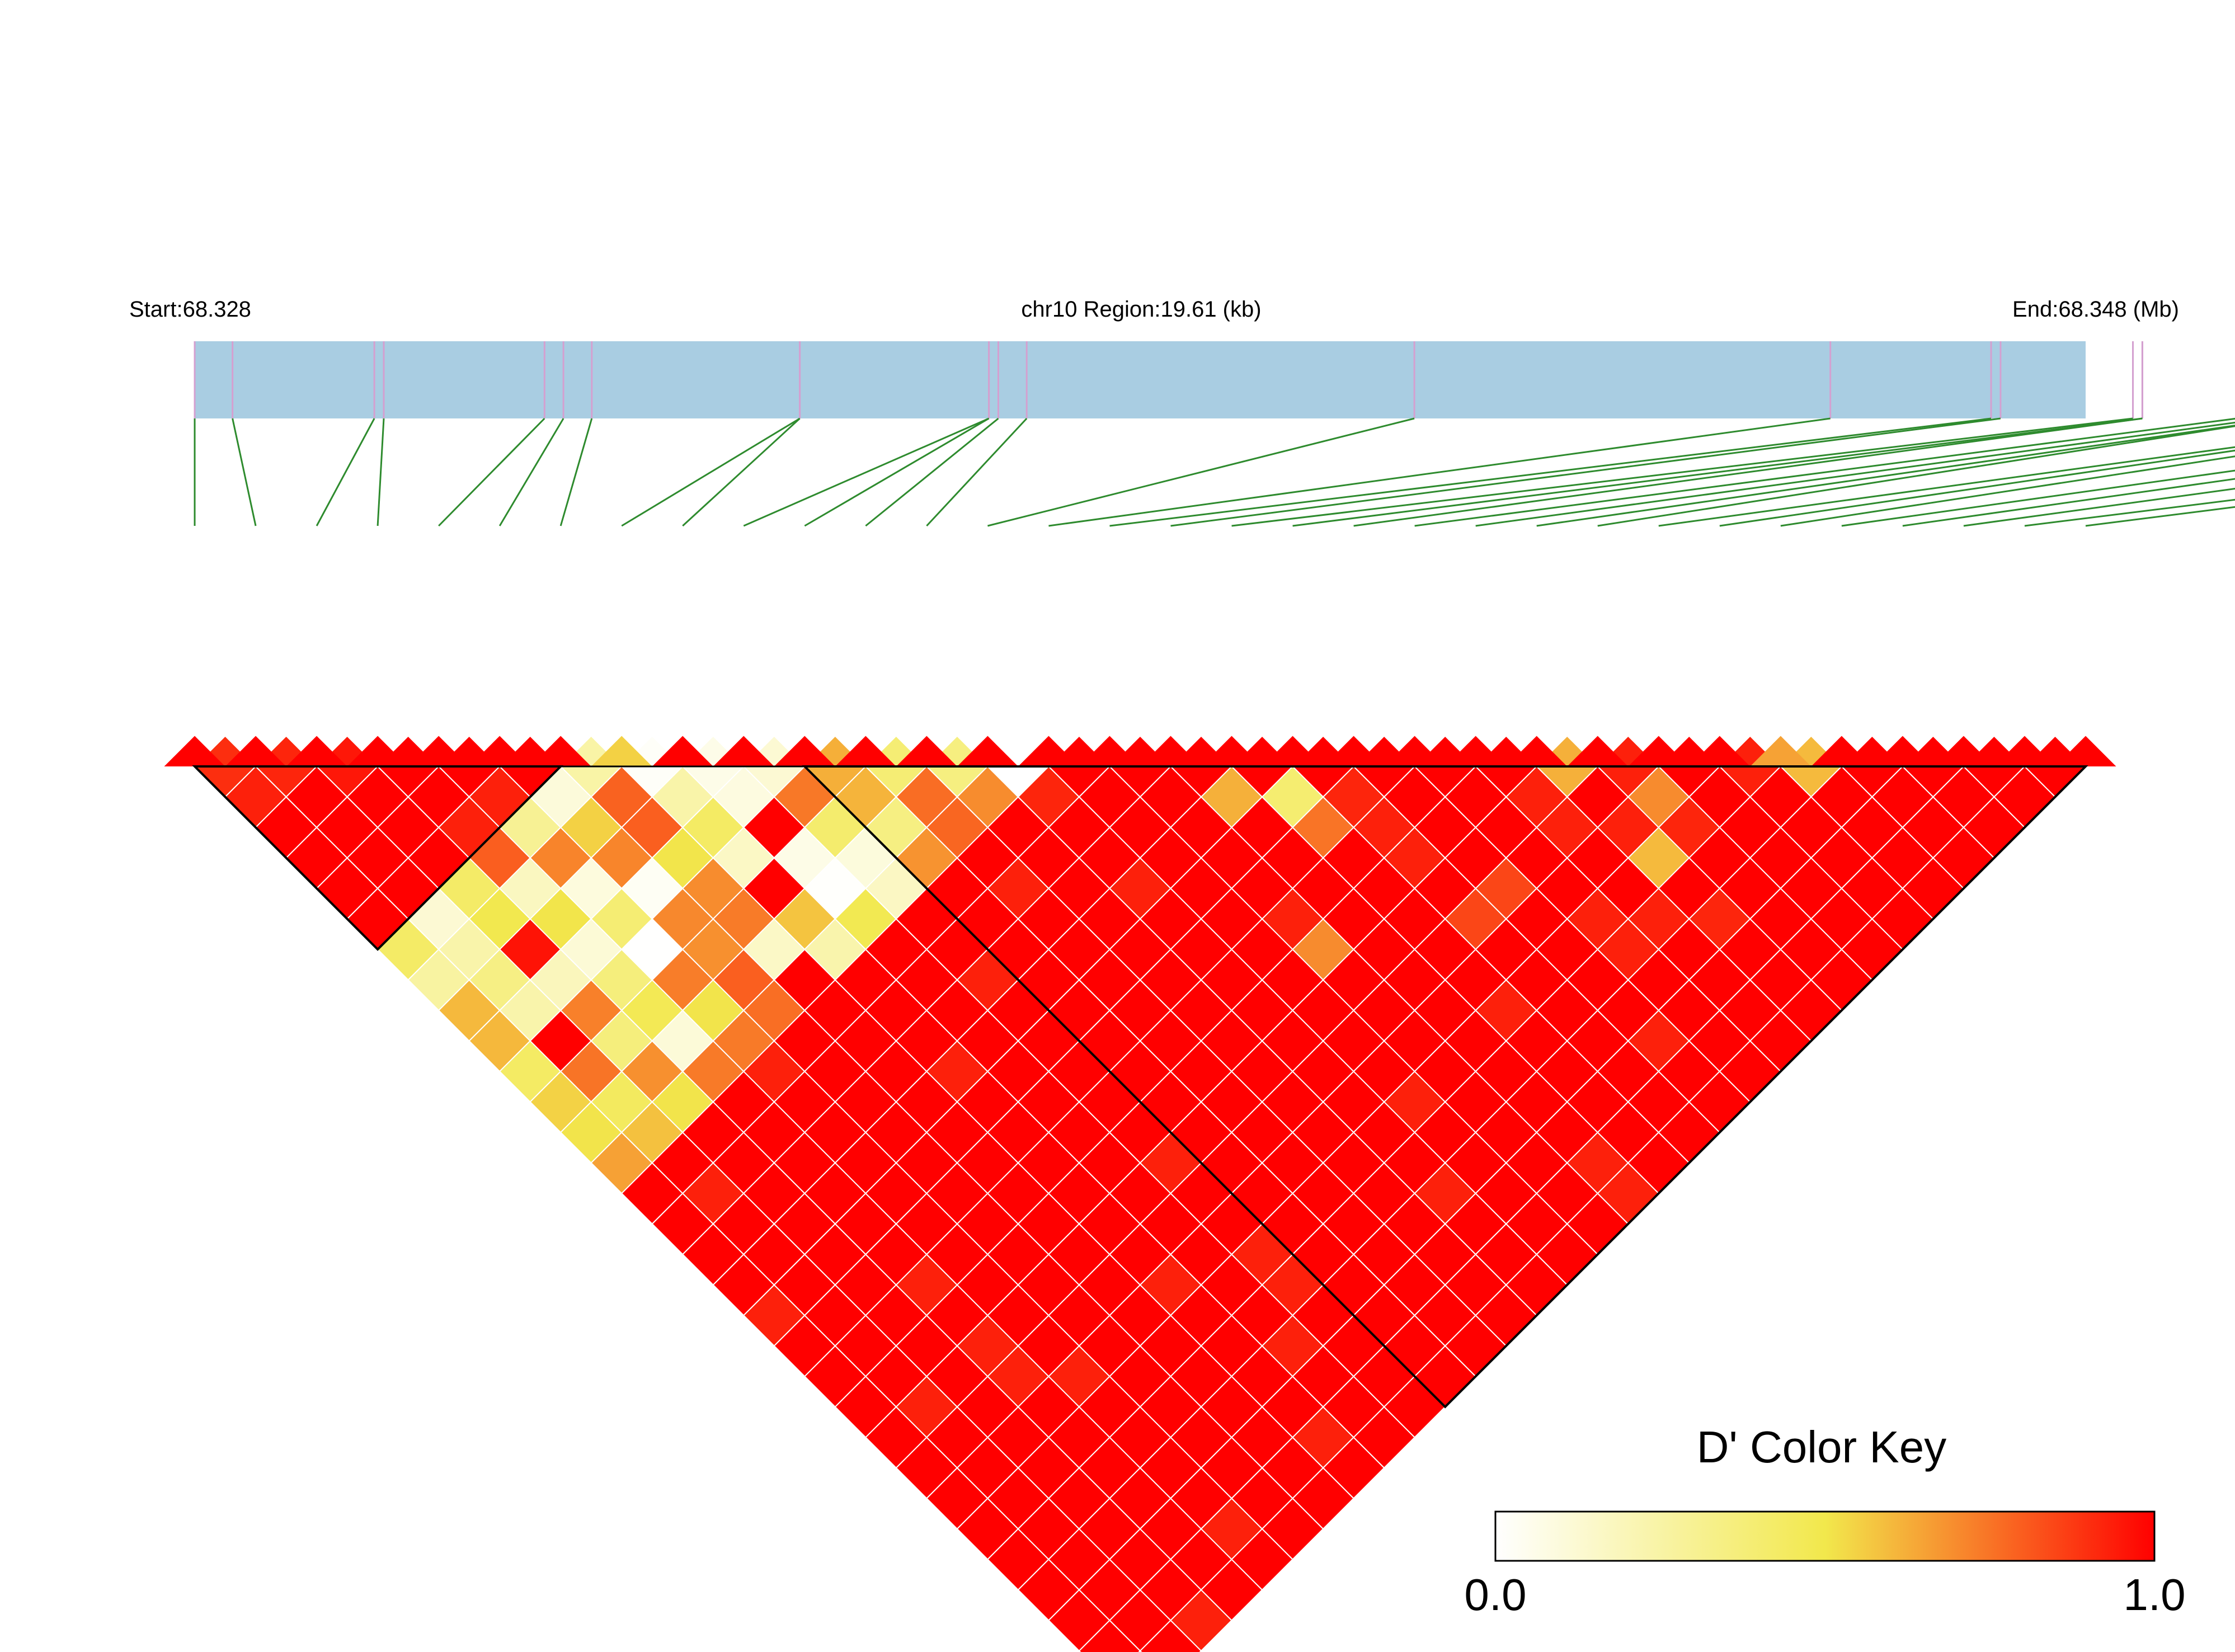 Image resolution: width=2235 pixels, height=1652 pixels. I want to click on color-key: D' Color Key 0.0 1.0, so click(1824, 1521).